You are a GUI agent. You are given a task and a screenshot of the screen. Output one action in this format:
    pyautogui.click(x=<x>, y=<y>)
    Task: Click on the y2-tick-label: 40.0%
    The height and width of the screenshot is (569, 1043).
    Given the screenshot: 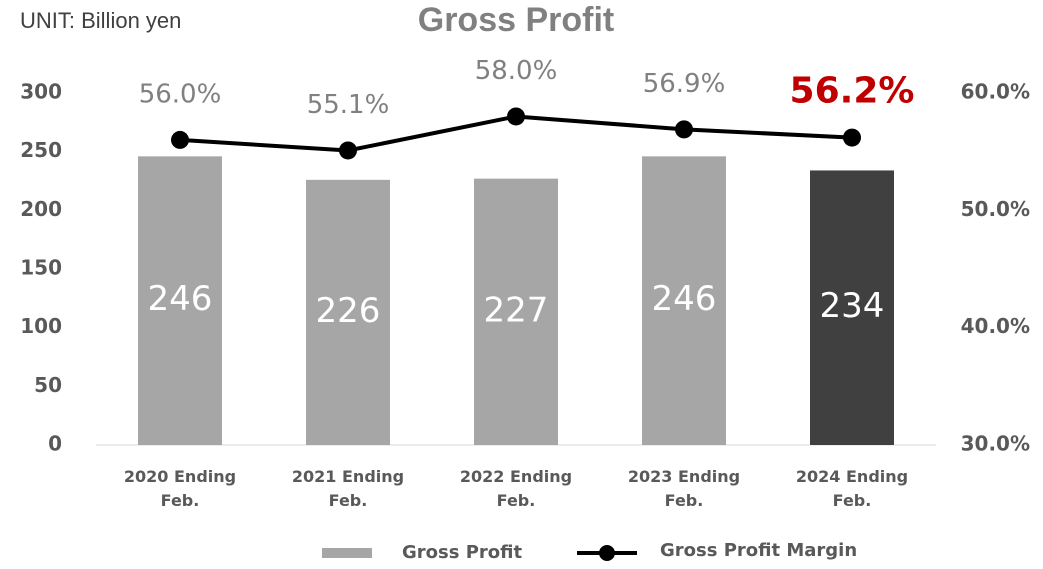 What is the action you would take?
    pyautogui.click(x=995, y=326)
    